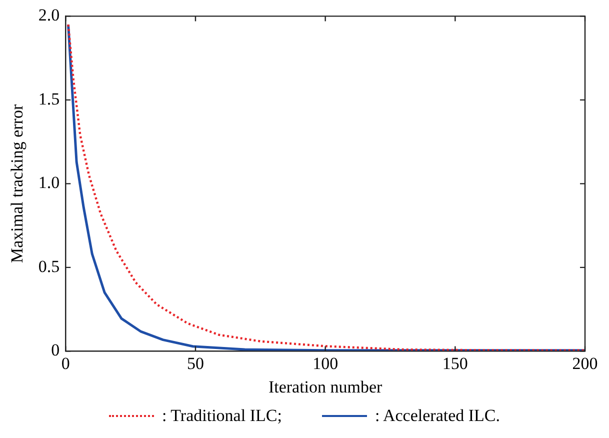  I want to click on x-tick-label: 150, so click(455, 363).